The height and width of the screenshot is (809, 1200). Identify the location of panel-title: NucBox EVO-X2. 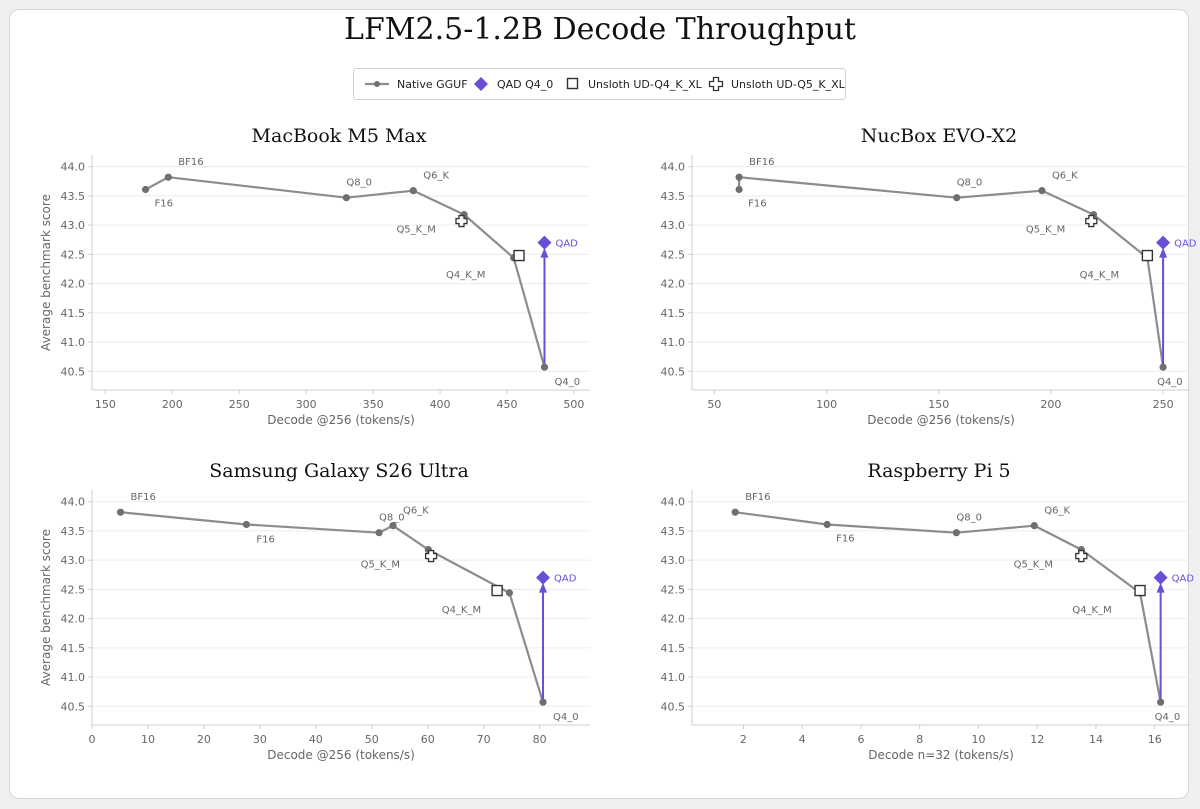
(939, 136).